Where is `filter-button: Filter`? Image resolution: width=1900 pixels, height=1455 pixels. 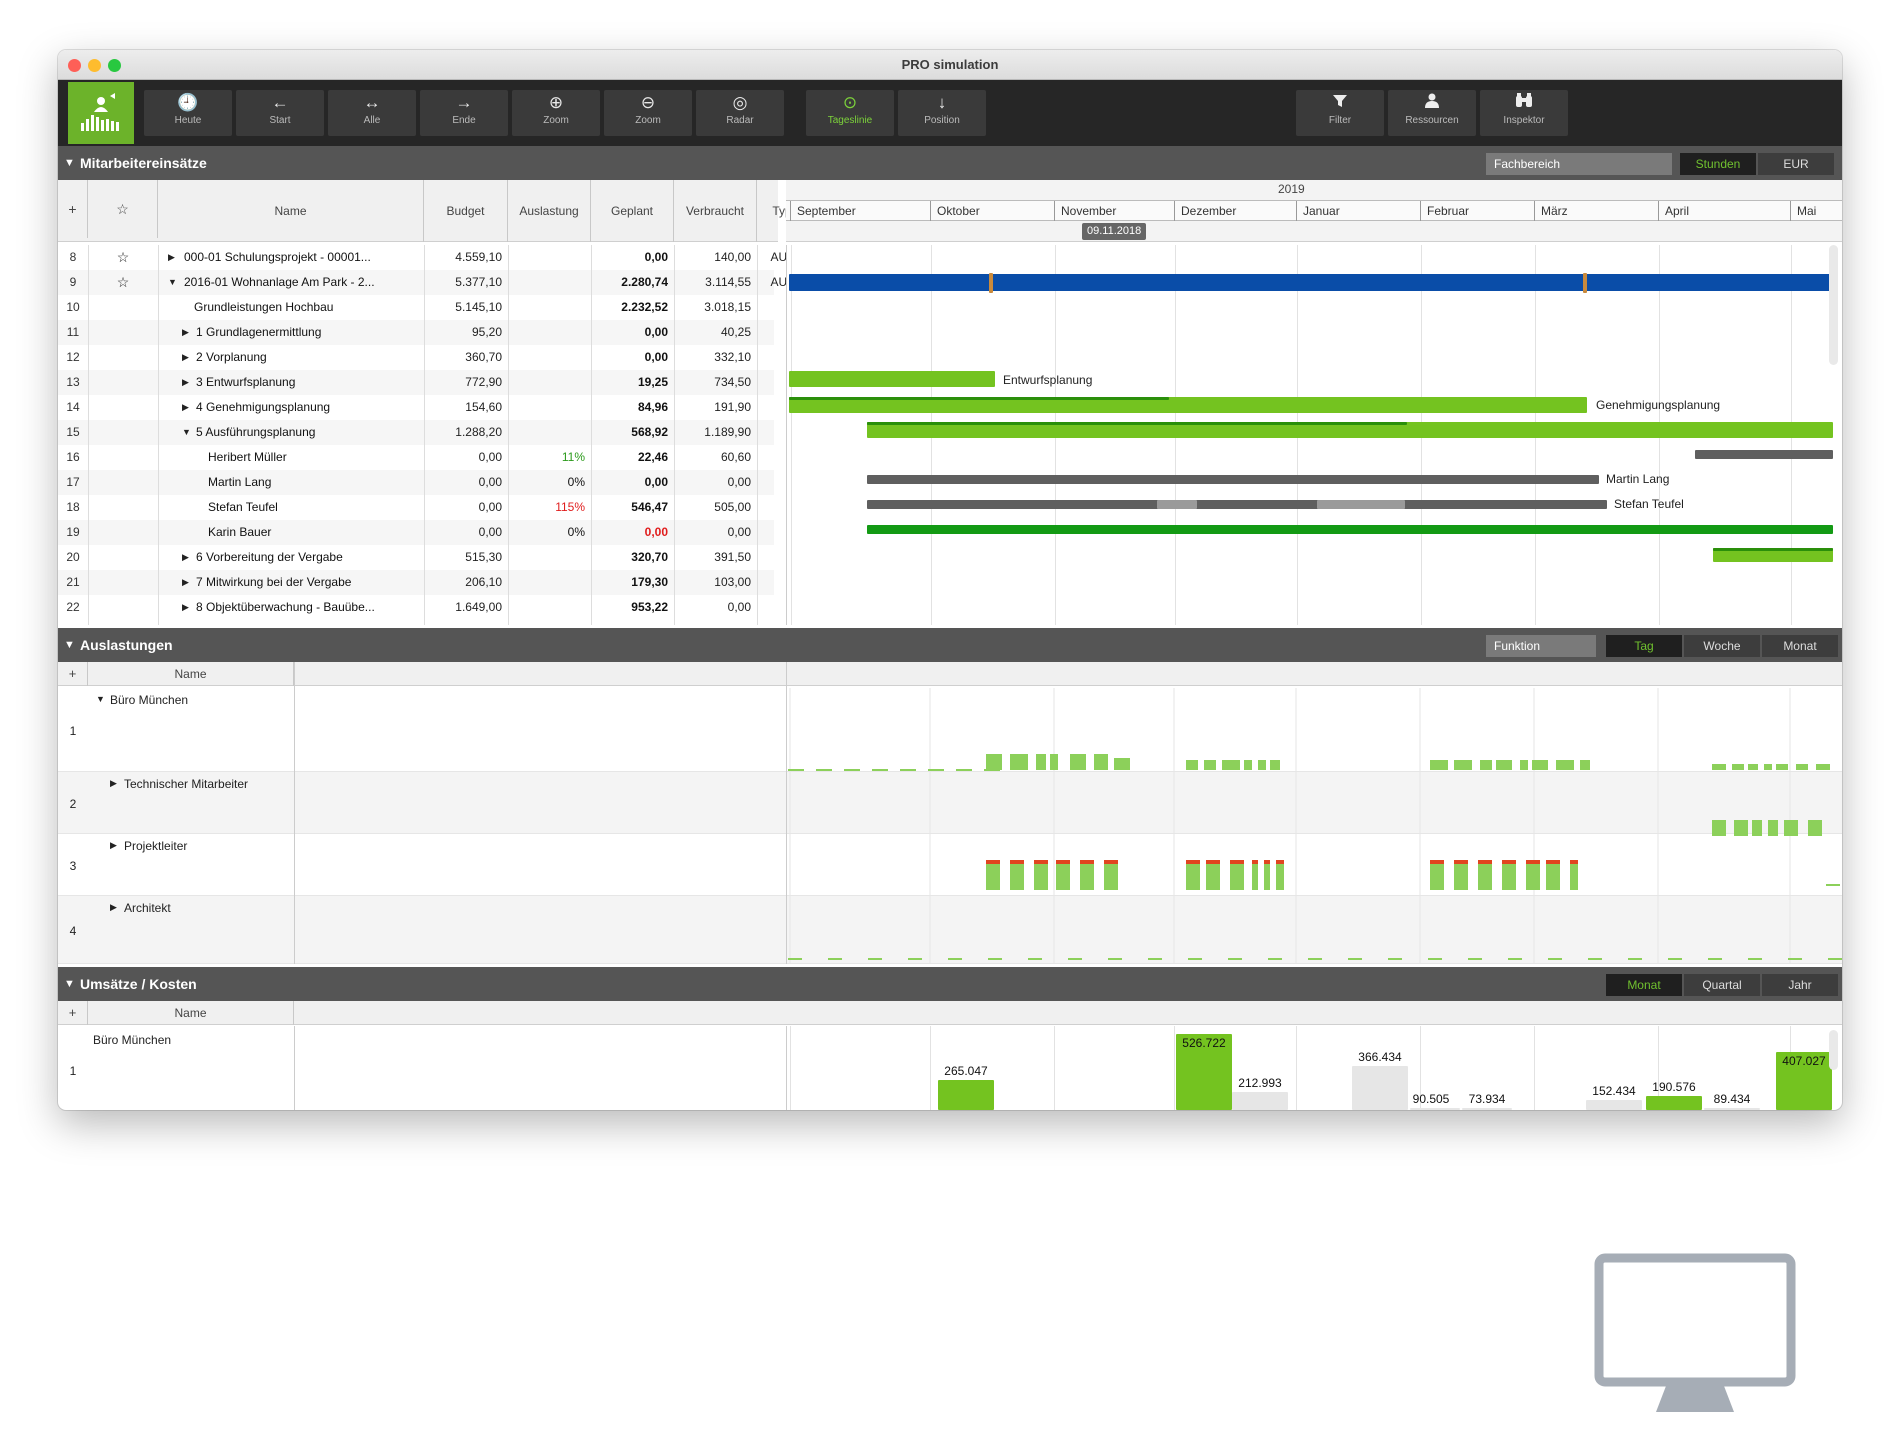
filter-button: Filter is located at coordinates (1340, 113).